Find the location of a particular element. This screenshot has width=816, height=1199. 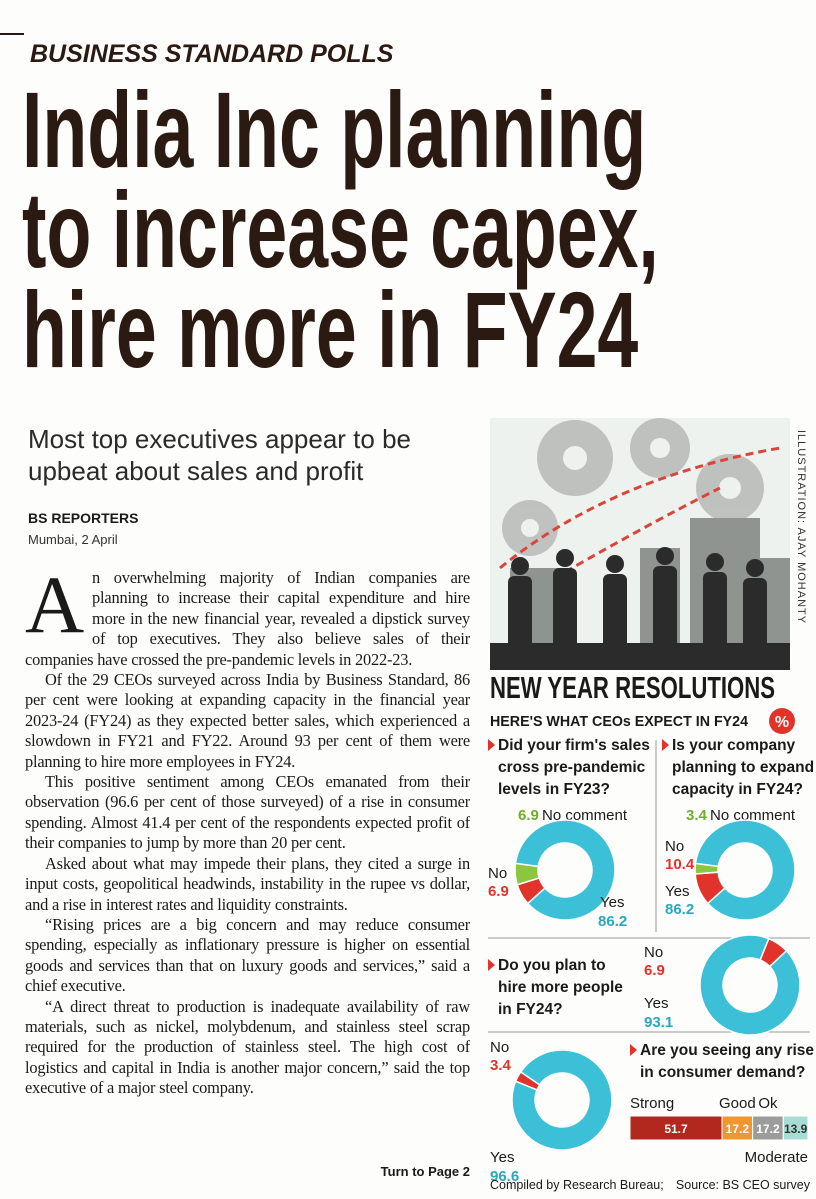

segment-name: No comment is located at coordinates (753, 815).